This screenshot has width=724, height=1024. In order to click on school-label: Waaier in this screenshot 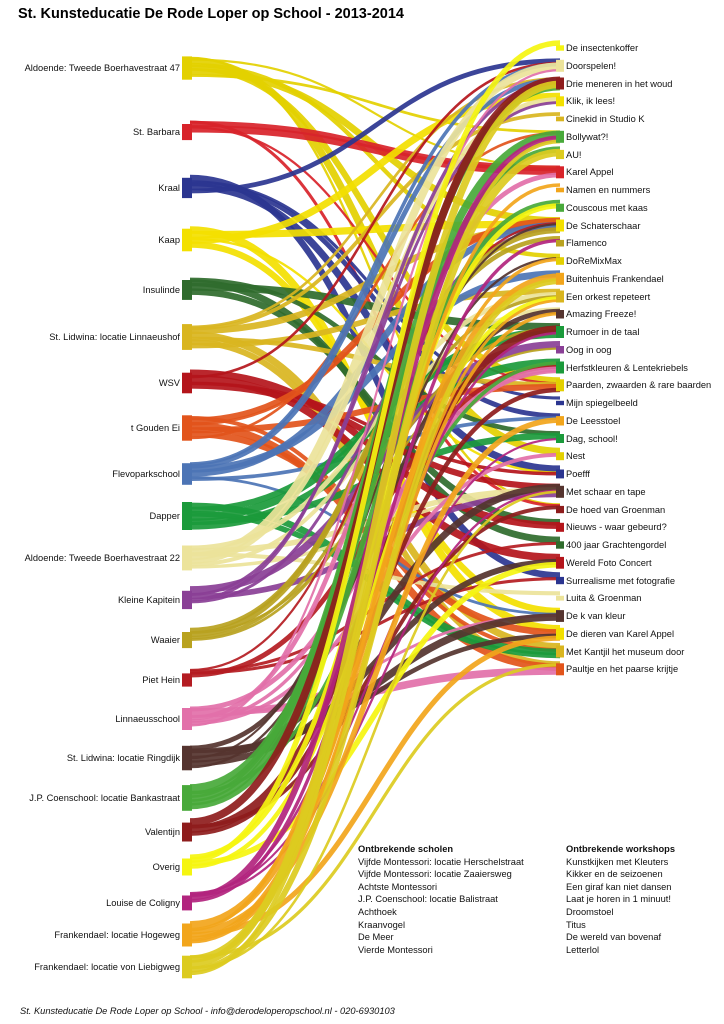, I will do `click(165, 640)`.